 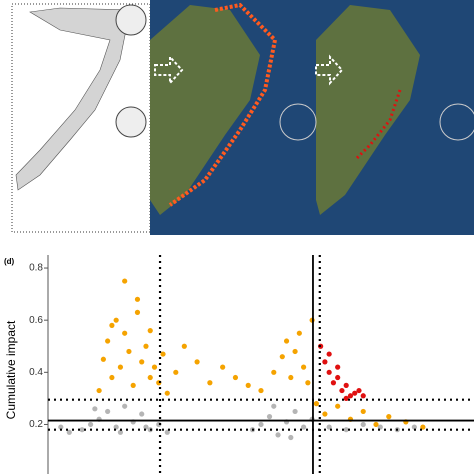 I want to click on y-tick-label: 0.6, so click(x=36, y=320).